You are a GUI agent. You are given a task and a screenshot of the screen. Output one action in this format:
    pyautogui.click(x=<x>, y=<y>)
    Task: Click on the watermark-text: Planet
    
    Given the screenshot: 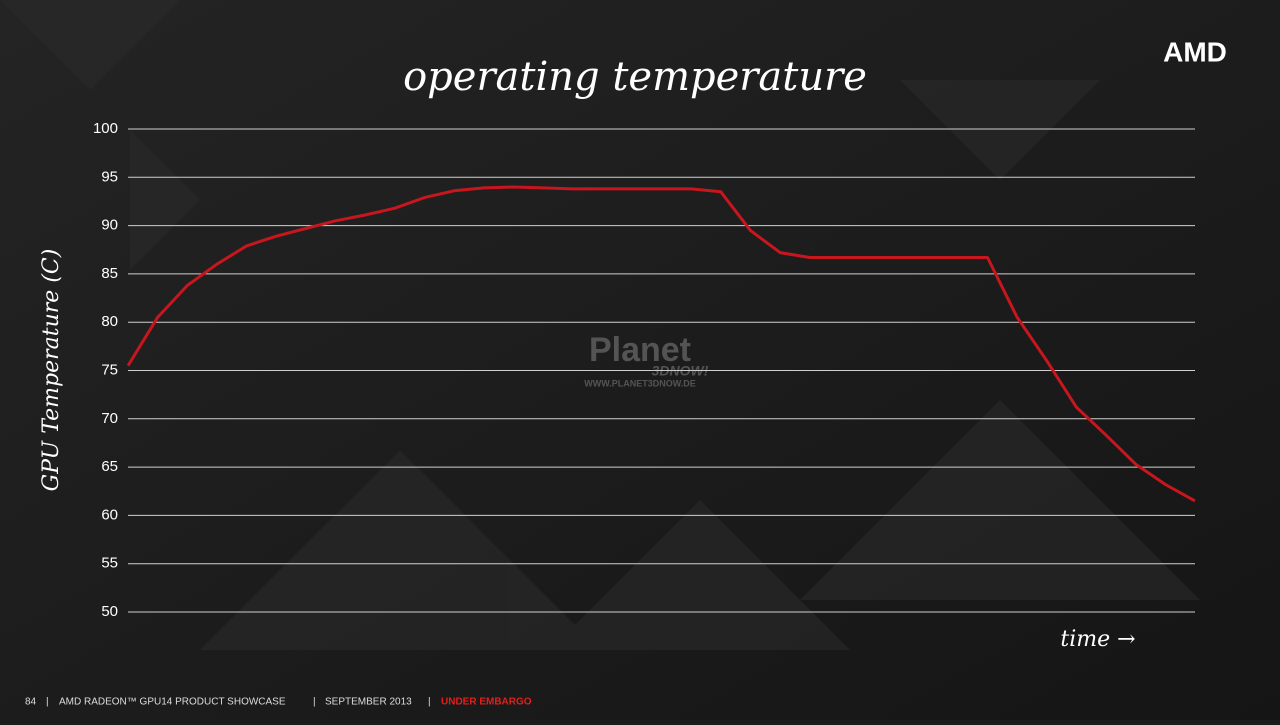 What is the action you would take?
    pyautogui.click(x=640, y=350)
    